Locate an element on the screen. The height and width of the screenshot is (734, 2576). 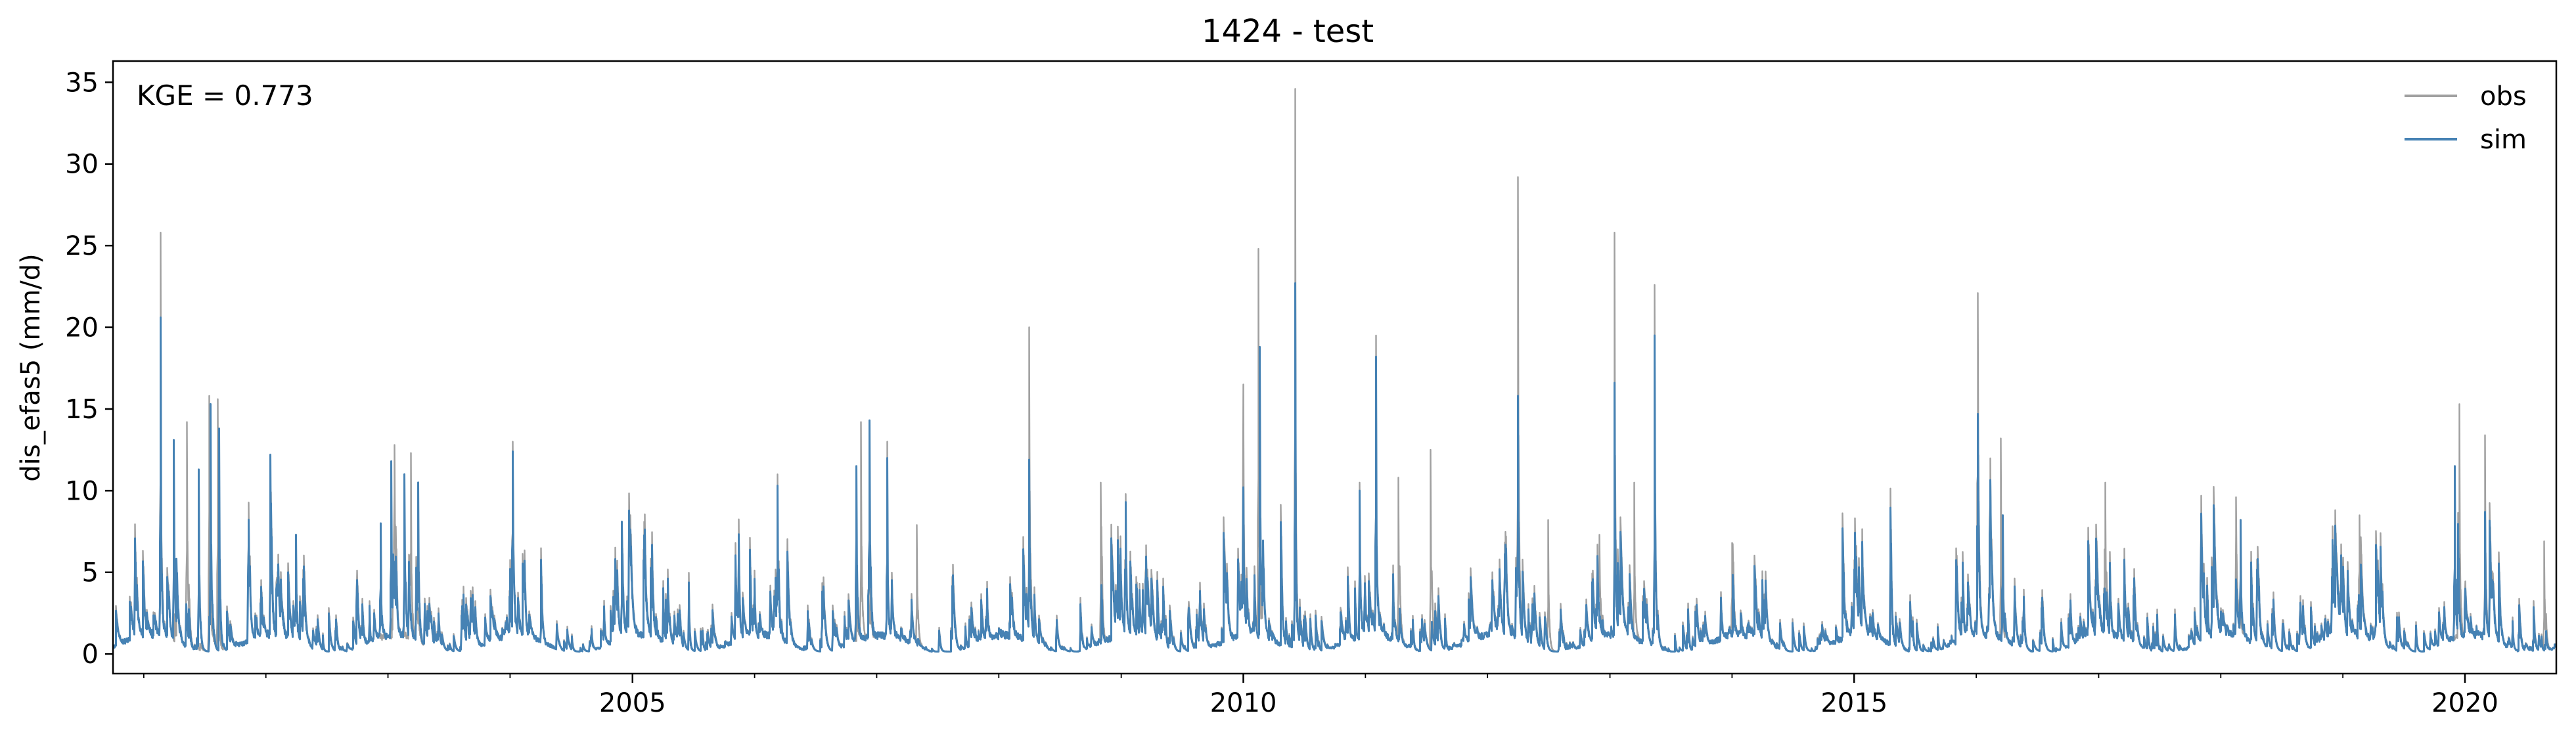
y-axis: 0 5 10 15 20 25 30 35 is located at coordinates (89, 369).